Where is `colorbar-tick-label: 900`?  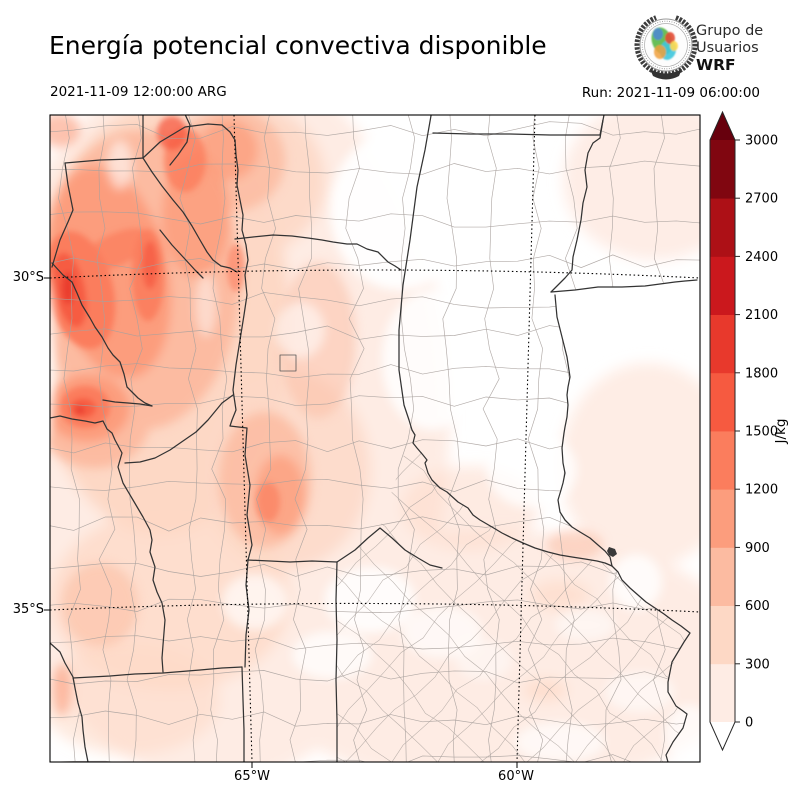 colorbar-tick-label: 900 is located at coordinates (757, 548).